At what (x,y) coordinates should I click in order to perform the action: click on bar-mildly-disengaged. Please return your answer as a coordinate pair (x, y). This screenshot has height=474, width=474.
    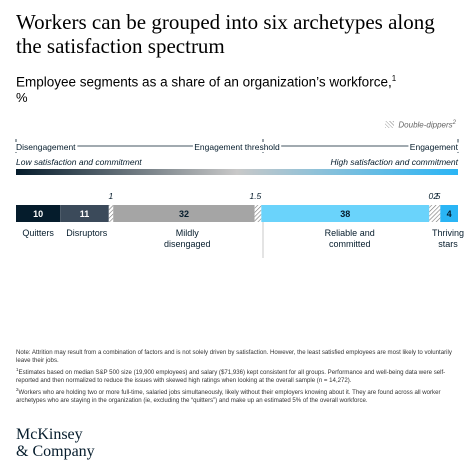
    Looking at the image, I should click on (184, 213).